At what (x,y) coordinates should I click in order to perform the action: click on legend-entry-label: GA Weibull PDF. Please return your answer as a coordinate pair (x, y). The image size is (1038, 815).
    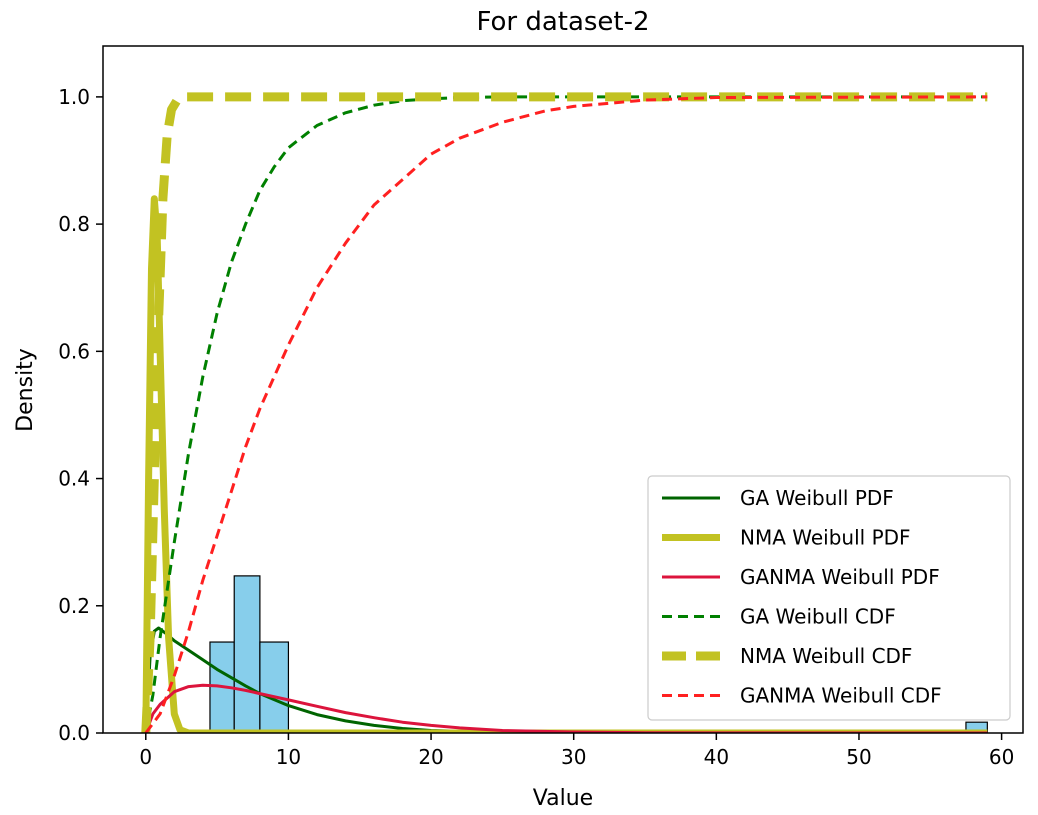
    Looking at the image, I should click on (817, 498).